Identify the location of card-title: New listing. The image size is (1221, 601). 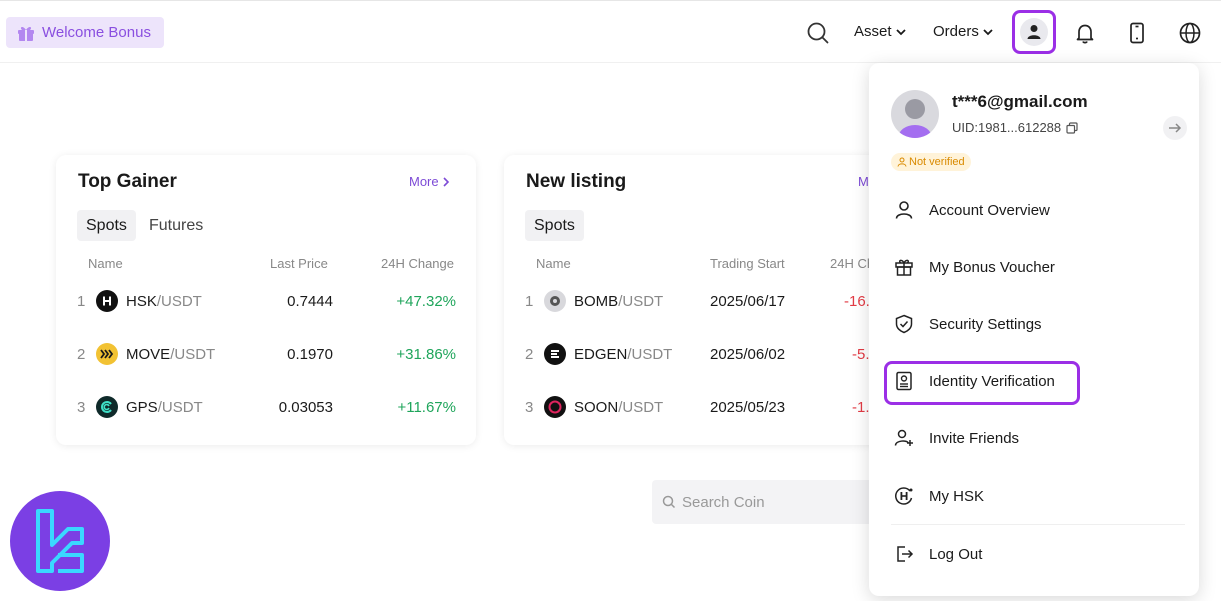
(576, 181).